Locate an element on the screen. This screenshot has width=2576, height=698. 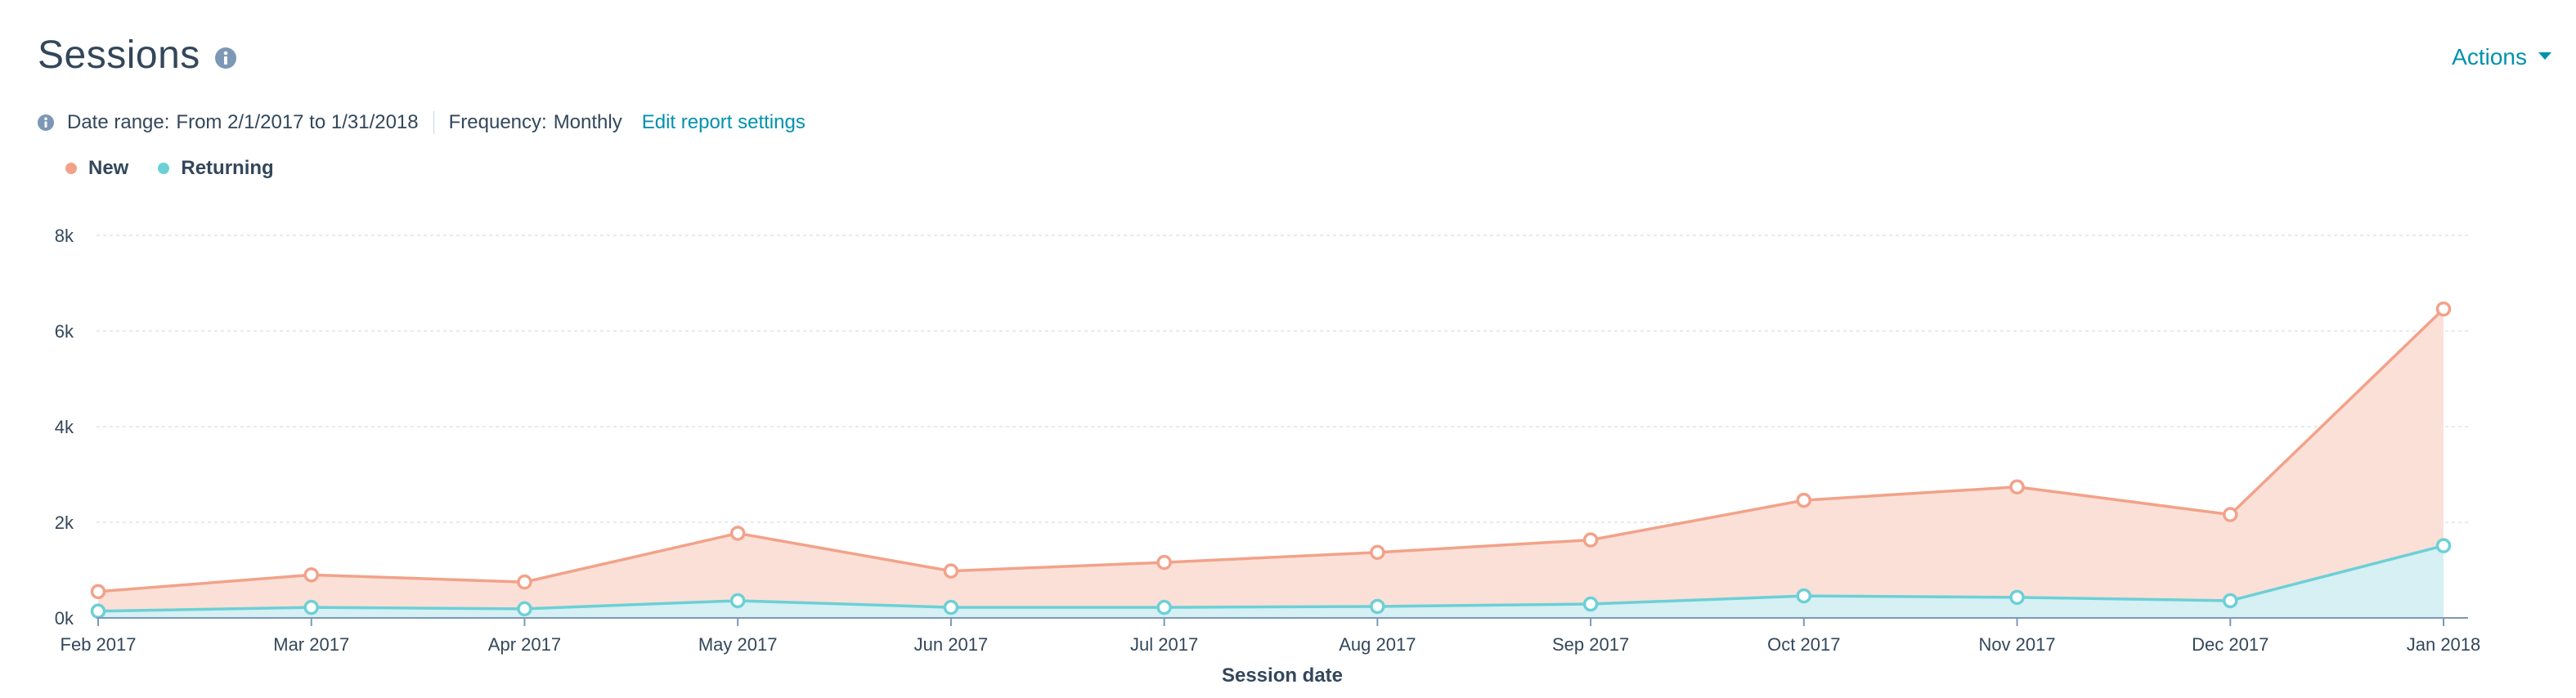
x-tick-label: Dec 2017 is located at coordinates (2230, 644).